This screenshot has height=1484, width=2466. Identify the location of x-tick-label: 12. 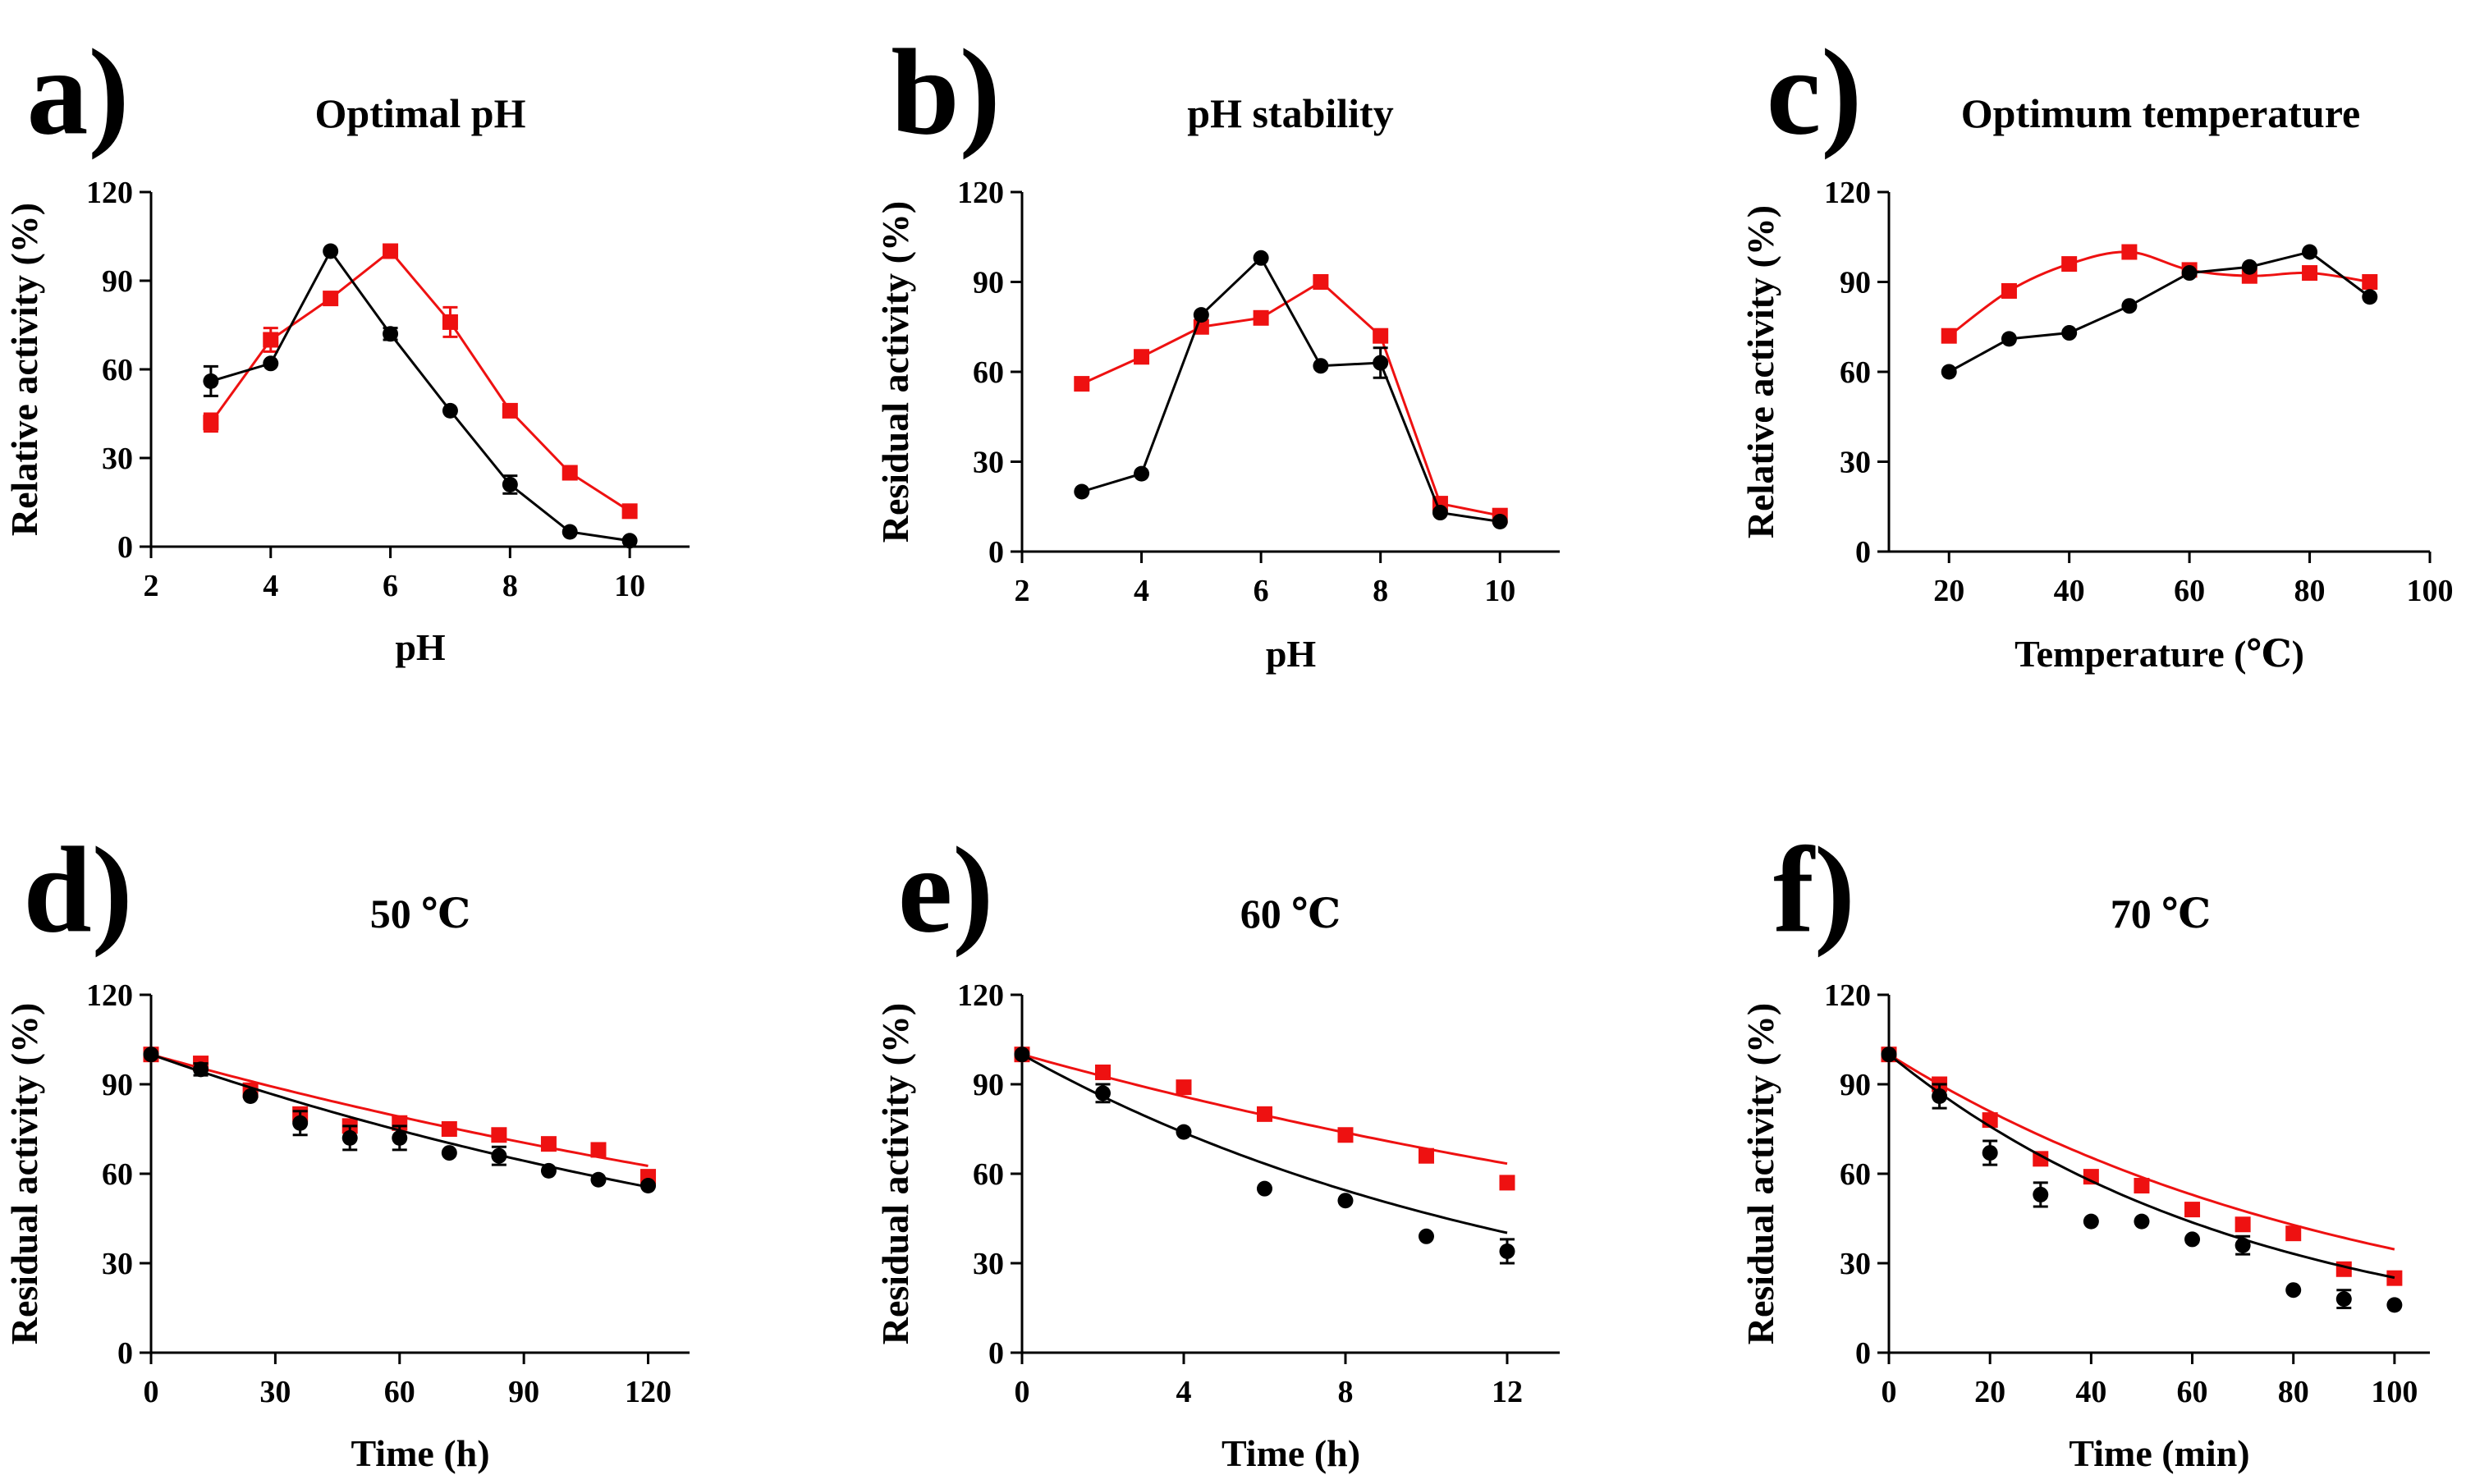
(1507, 1392).